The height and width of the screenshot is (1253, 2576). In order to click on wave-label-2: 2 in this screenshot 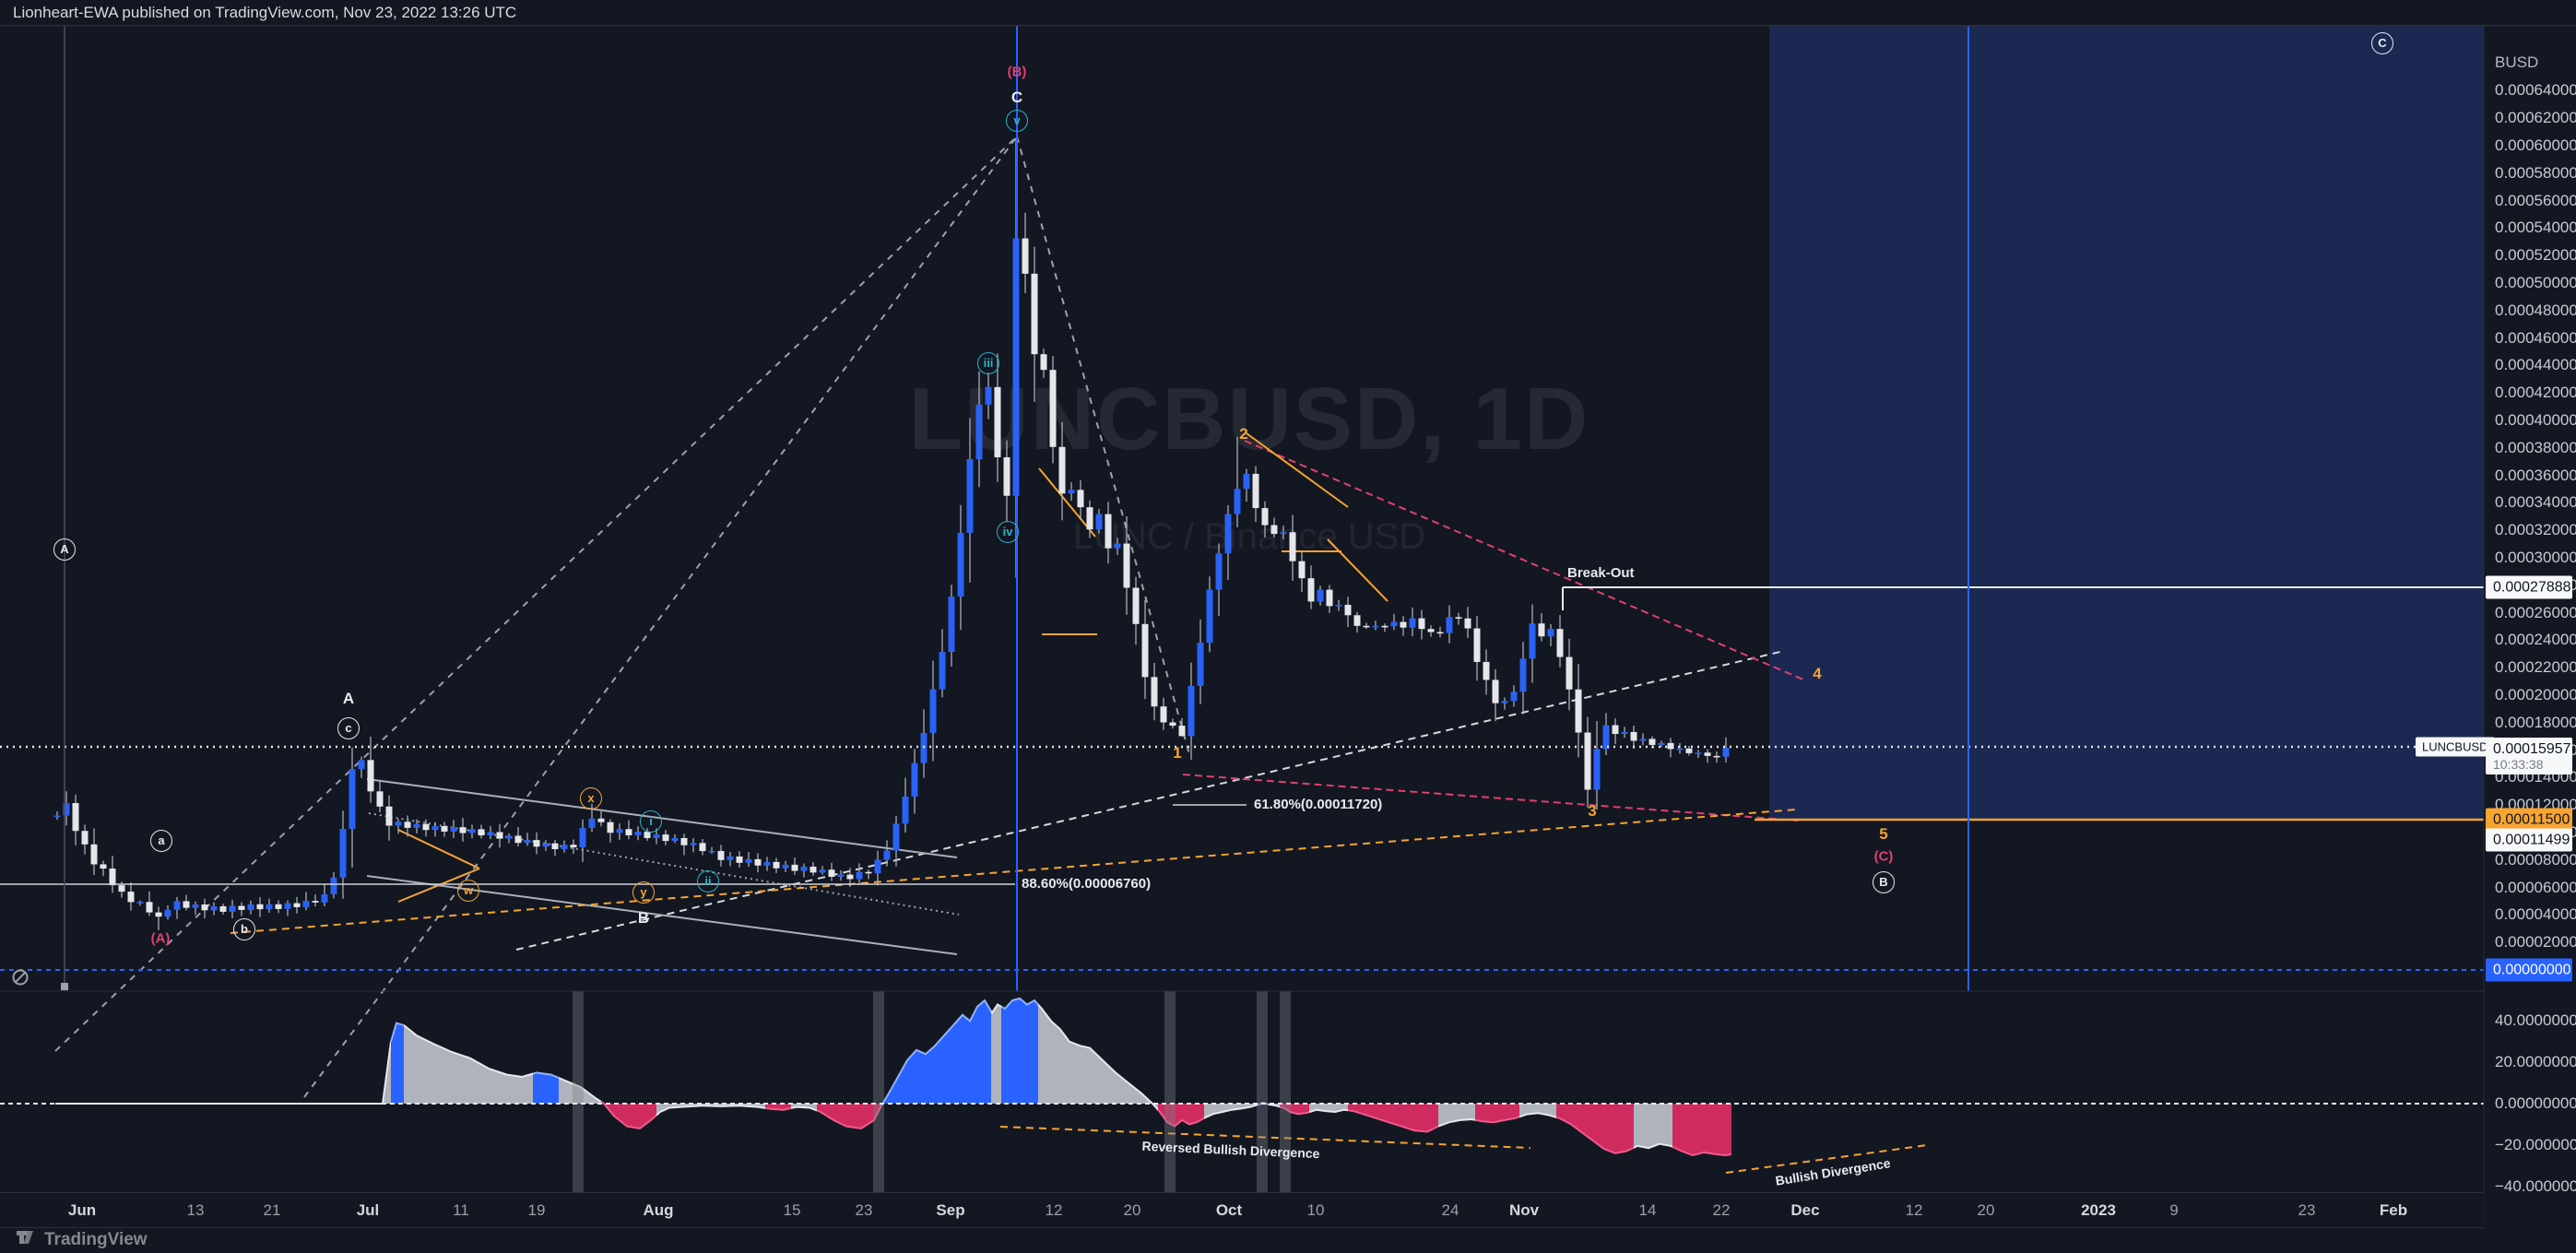, I will do `click(1243, 434)`.